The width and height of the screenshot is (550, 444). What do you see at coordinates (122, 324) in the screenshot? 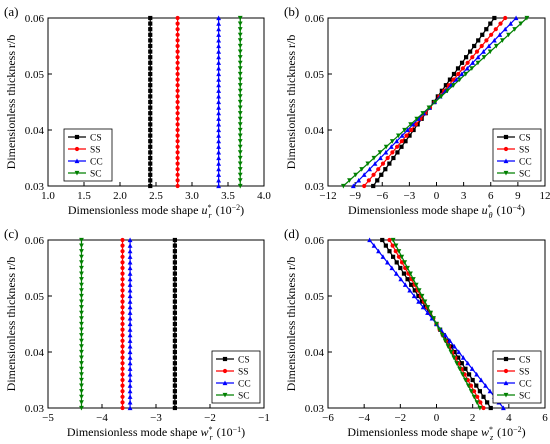
I see `series-SS` at bounding box center [122, 324].